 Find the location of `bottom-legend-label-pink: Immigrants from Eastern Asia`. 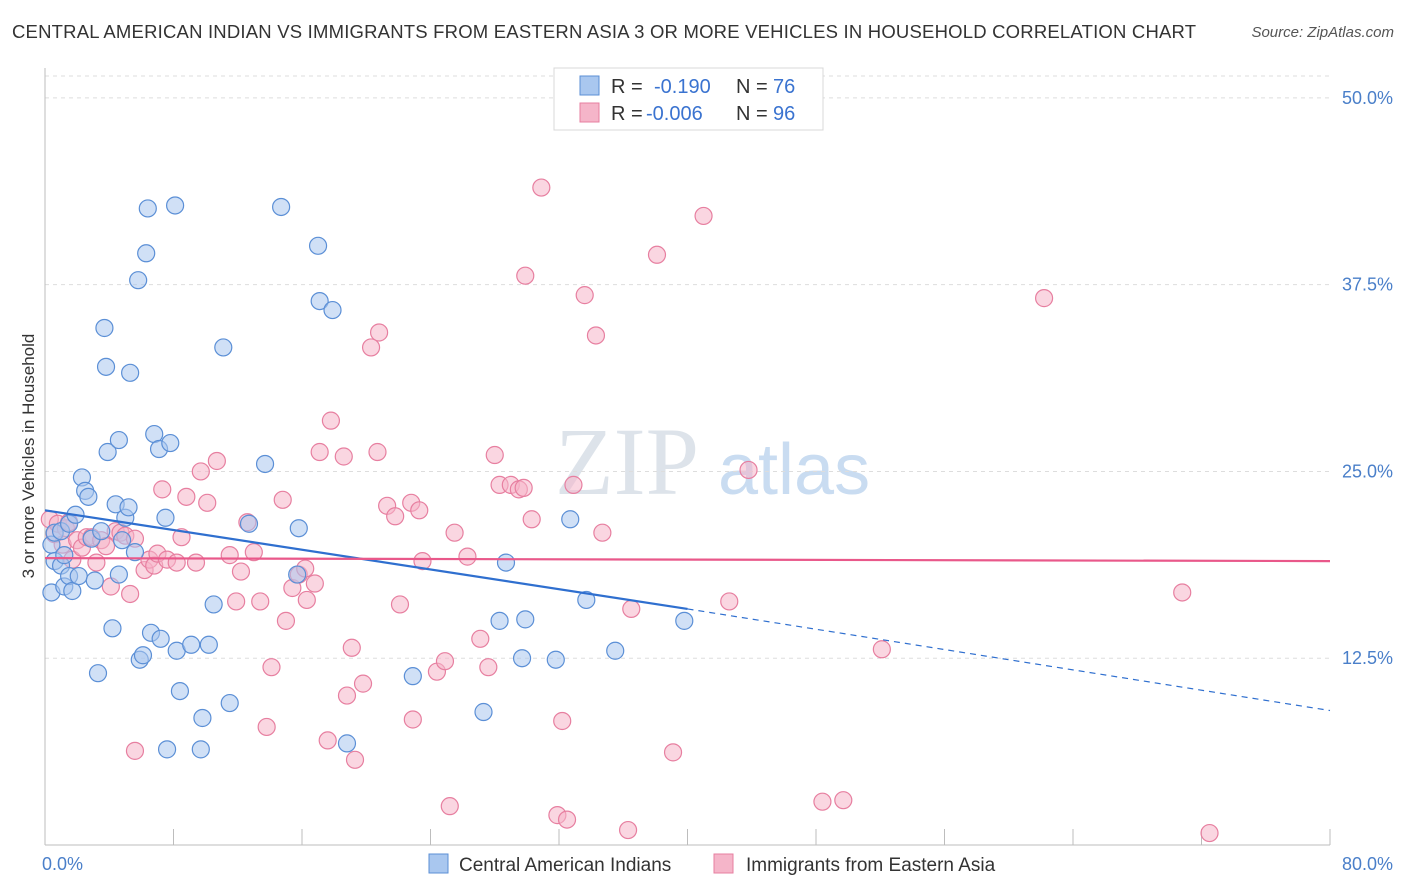

bottom-legend-label-pink: Immigrants from Eastern Asia is located at coordinates (871, 865).